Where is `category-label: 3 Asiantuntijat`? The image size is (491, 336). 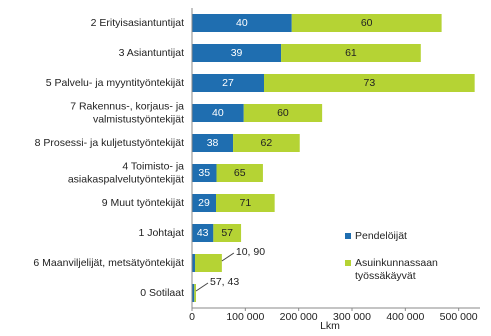 category-label: 3 Asiantuntijat is located at coordinates (151, 53).